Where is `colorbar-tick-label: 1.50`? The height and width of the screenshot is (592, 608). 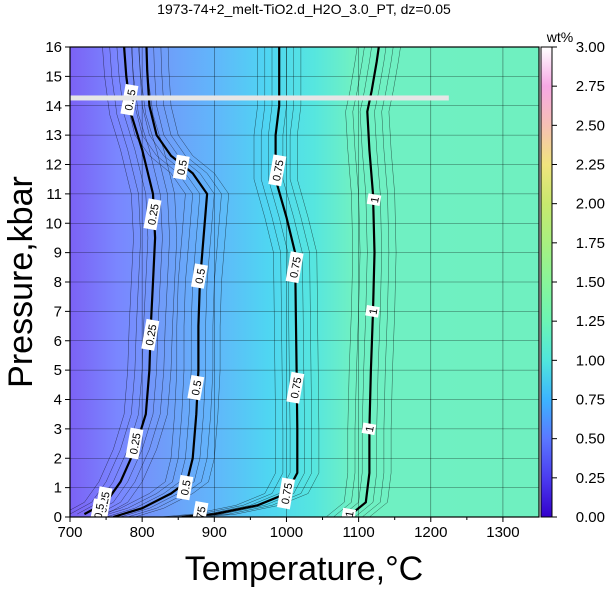 colorbar-tick-label: 1.50 is located at coordinates (590, 282).